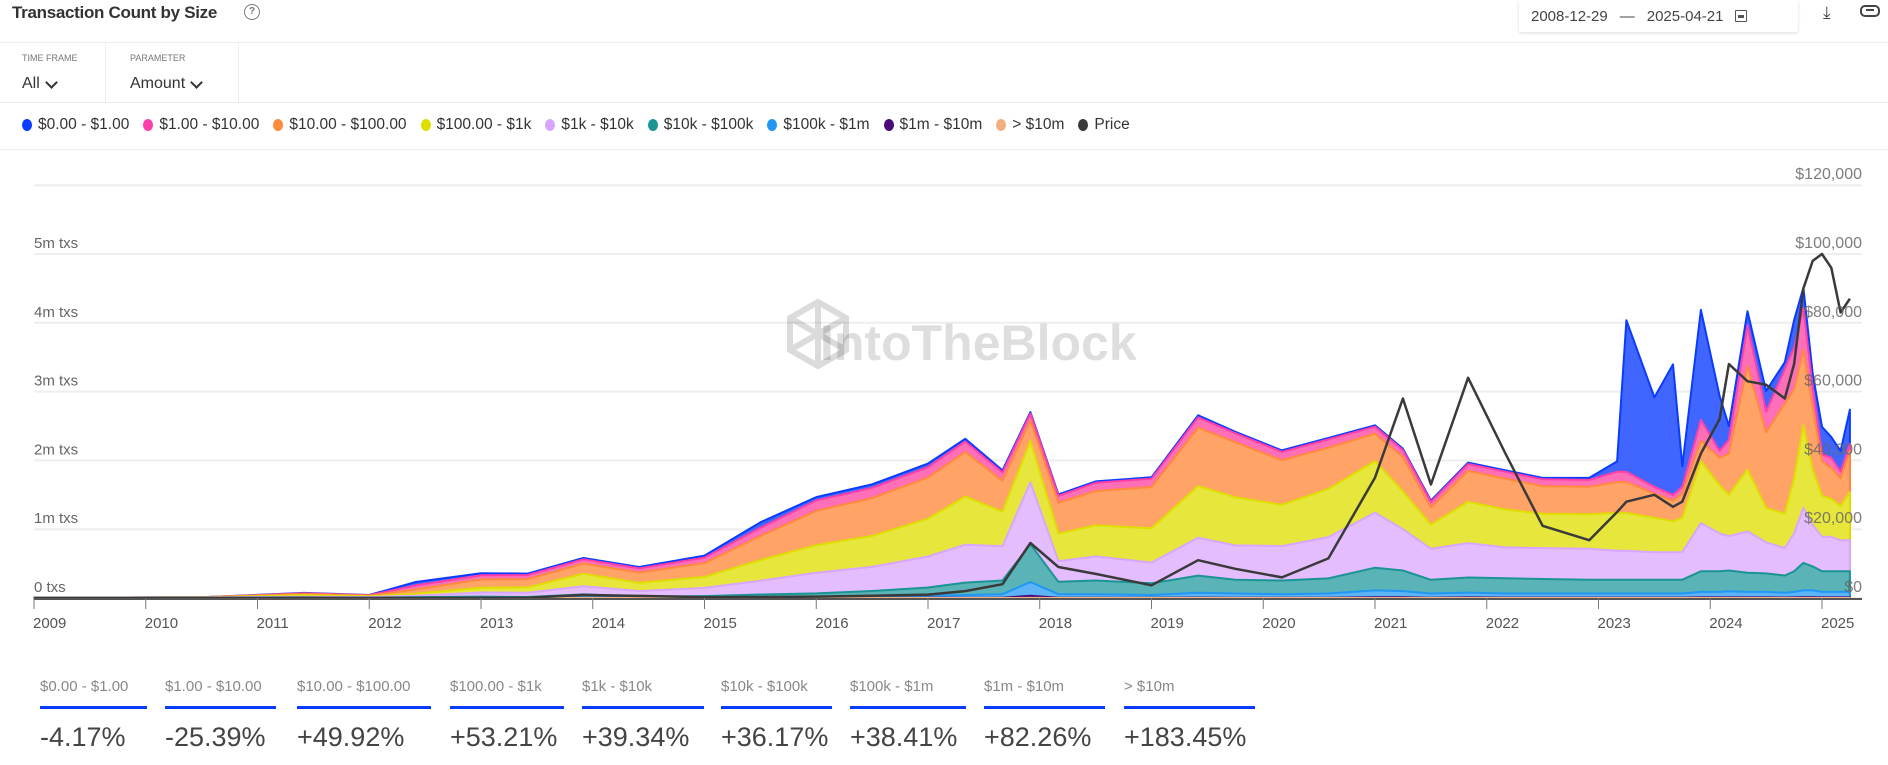 The image size is (1888, 765). I want to click on legend-item: $0.00 - $1.00, so click(75, 125).